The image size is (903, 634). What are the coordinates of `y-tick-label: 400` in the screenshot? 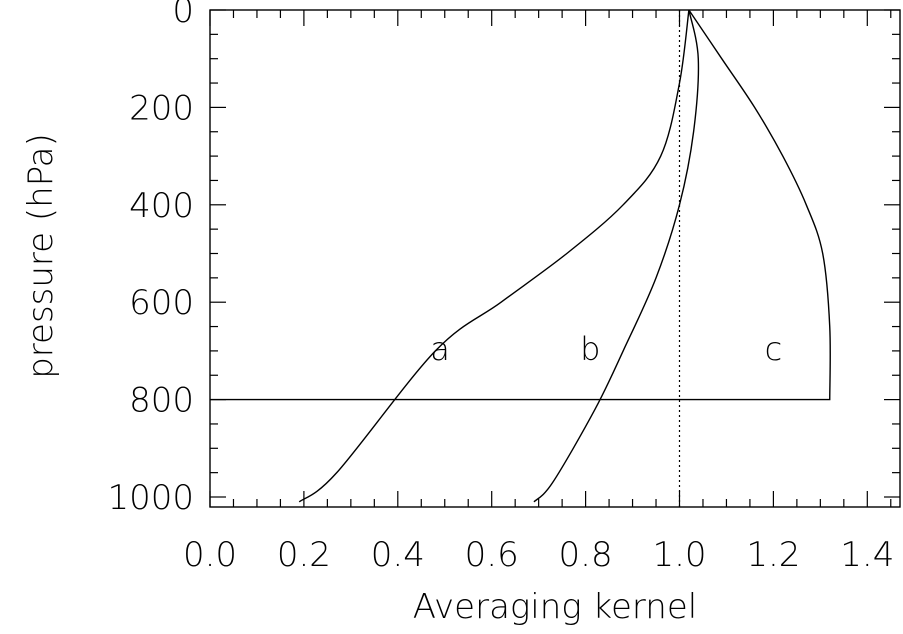 It's located at (161, 206).